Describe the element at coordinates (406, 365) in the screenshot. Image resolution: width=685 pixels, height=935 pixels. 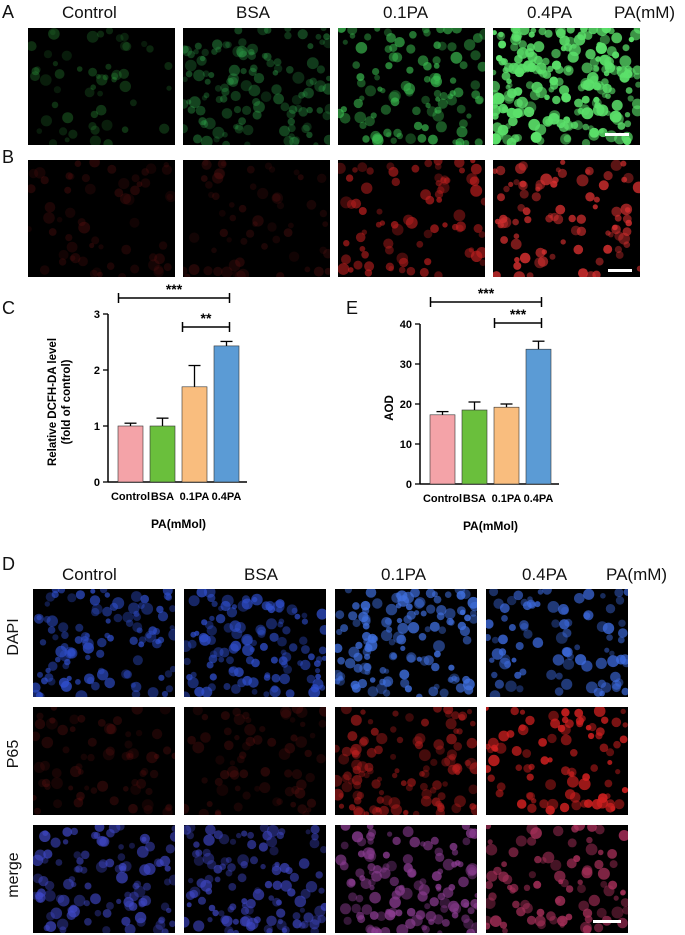
I see `y-tick-label: 30` at that location.